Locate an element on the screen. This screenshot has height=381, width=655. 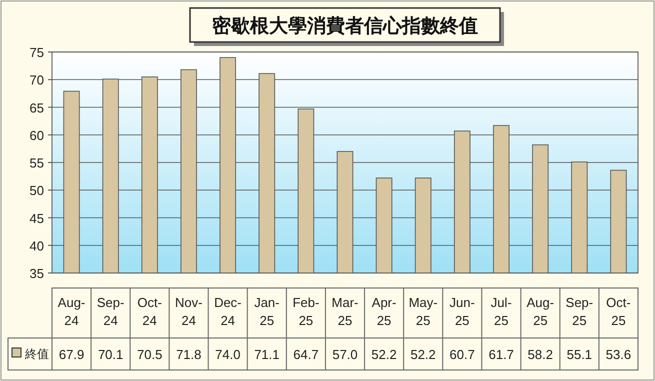
value-label: 53.6 is located at coordinates (619, 354).